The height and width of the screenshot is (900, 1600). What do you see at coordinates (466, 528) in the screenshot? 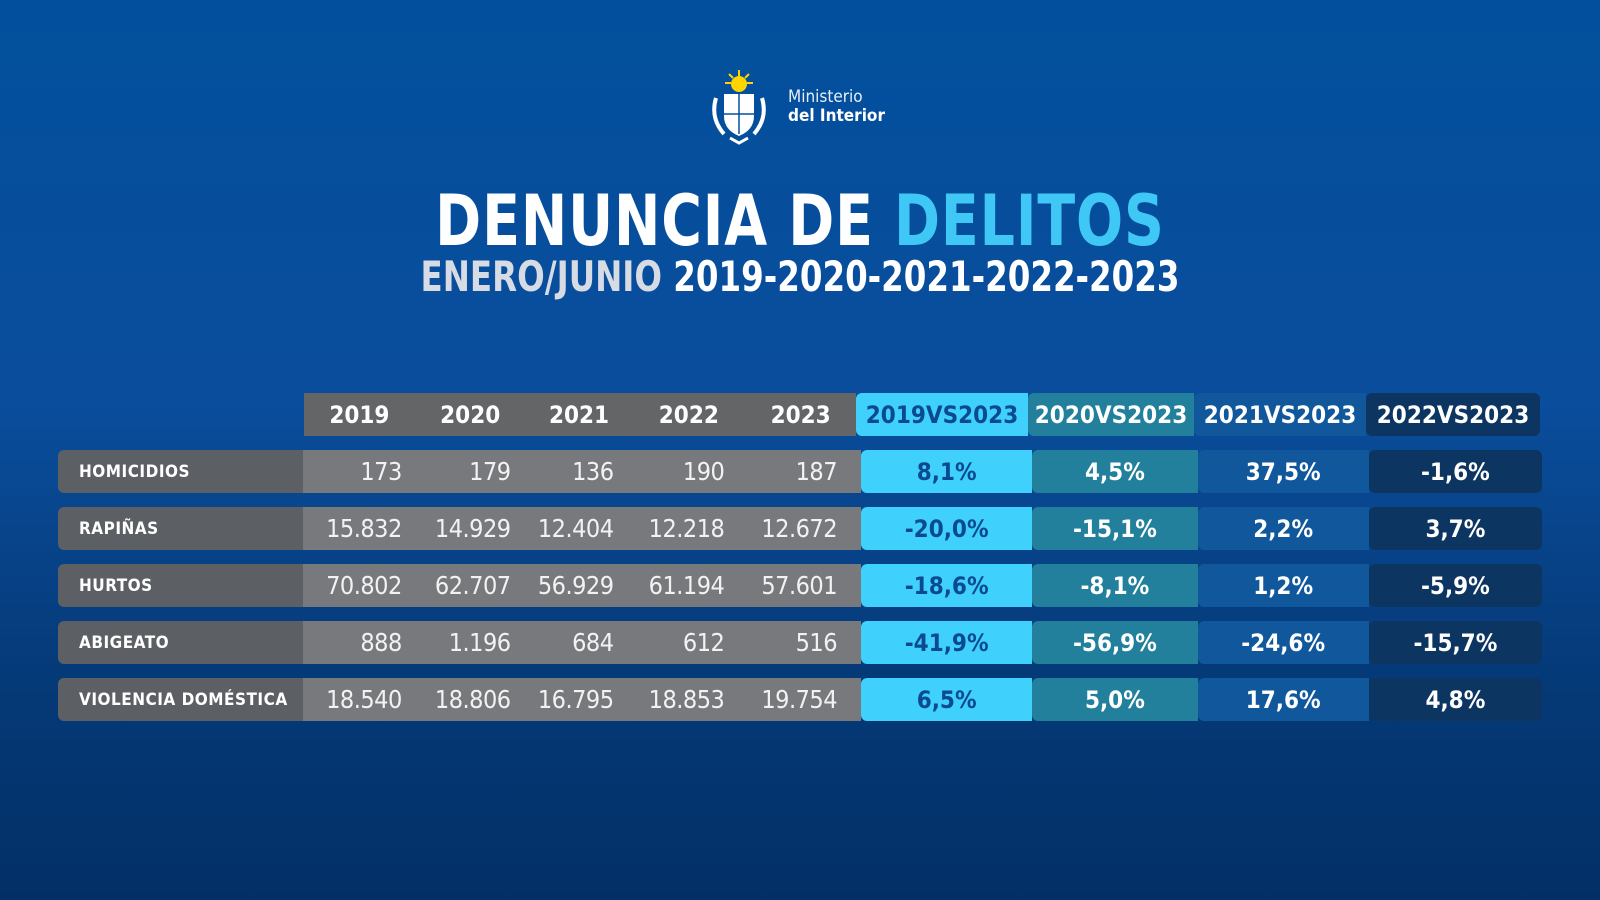
I see `value-cell: 14.929` at bounding box center [466, 528].